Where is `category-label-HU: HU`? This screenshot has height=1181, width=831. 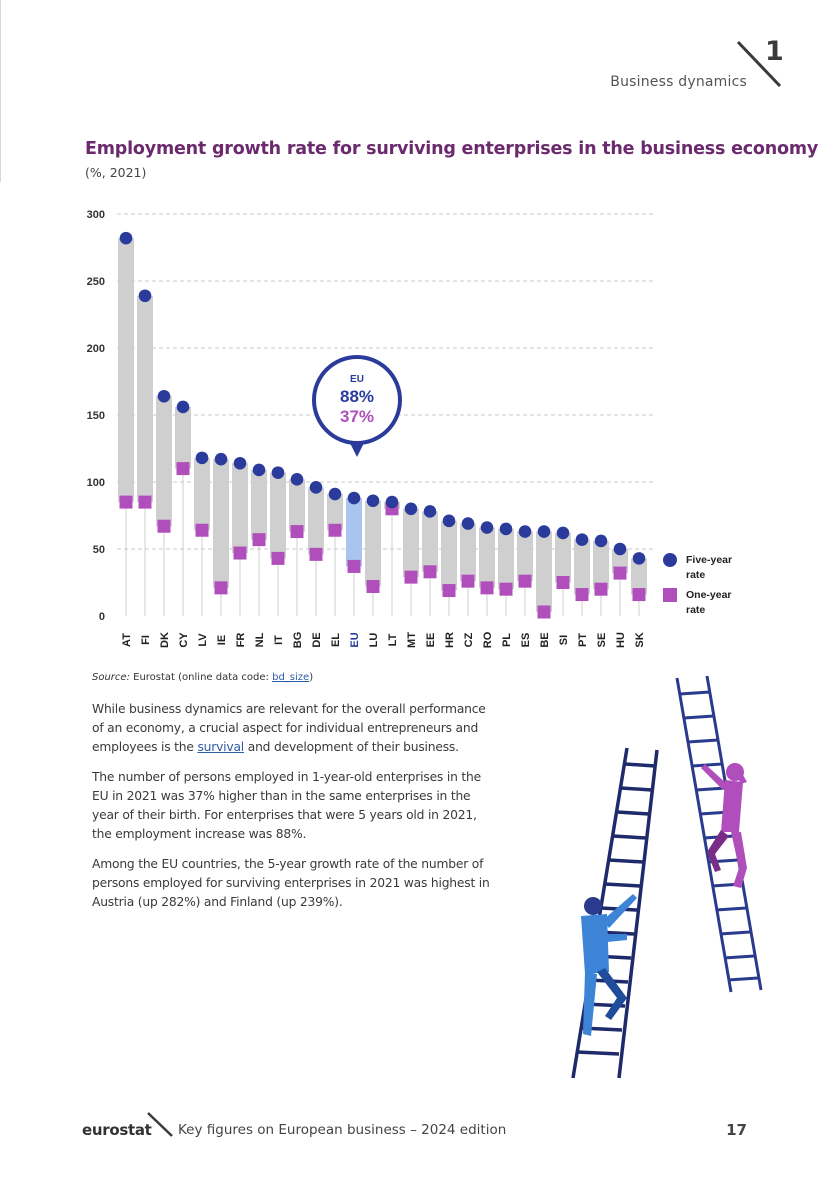
category-label-HU: HU is located at coordinates (621, 640).